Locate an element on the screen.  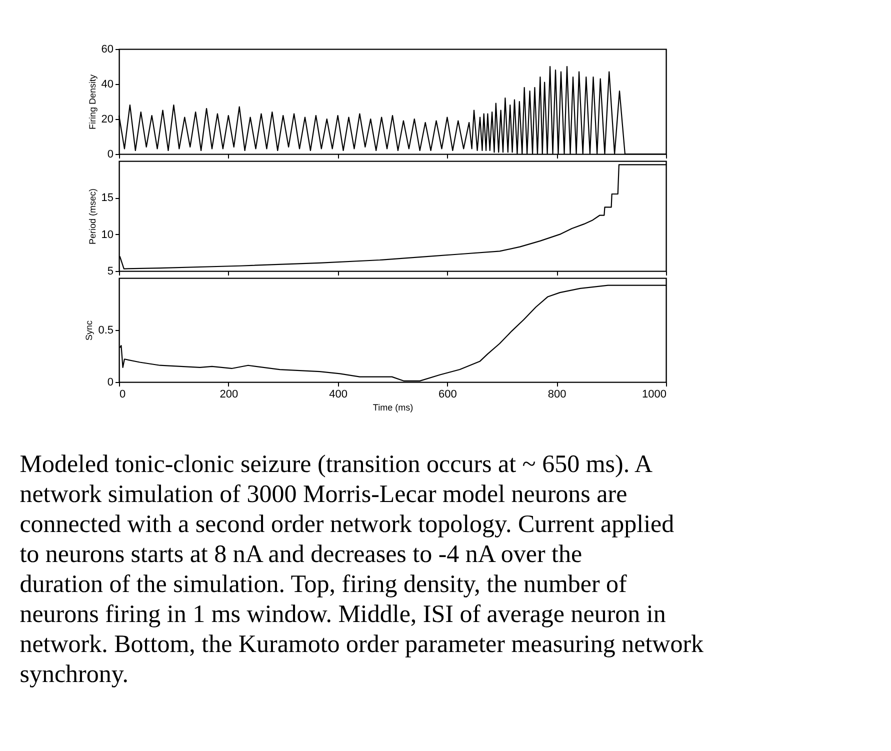
x-tick-label: 400 is located at coordinates (338, 394).